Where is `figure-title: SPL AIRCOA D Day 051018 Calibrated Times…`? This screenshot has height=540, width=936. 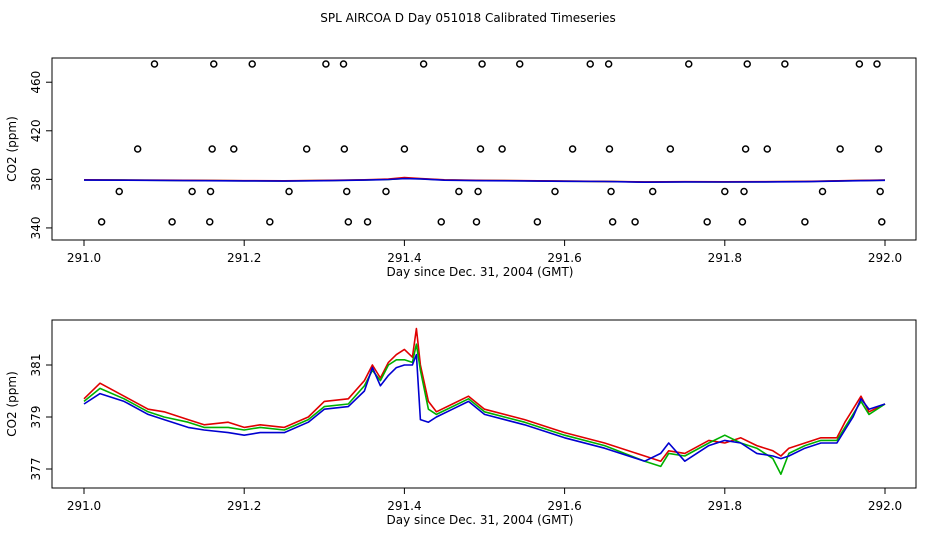 figure-title: SPL AIRCOA D Day 051018 Calibrated Times… is located at coordinates (467, 18).